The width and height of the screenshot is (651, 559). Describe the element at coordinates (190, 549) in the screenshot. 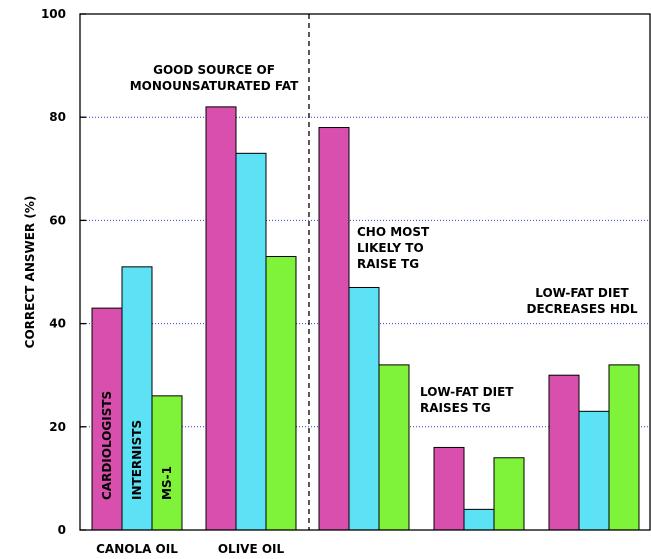

I see `category-labels: CANOLA OIL OLIVE OIL` at that location.